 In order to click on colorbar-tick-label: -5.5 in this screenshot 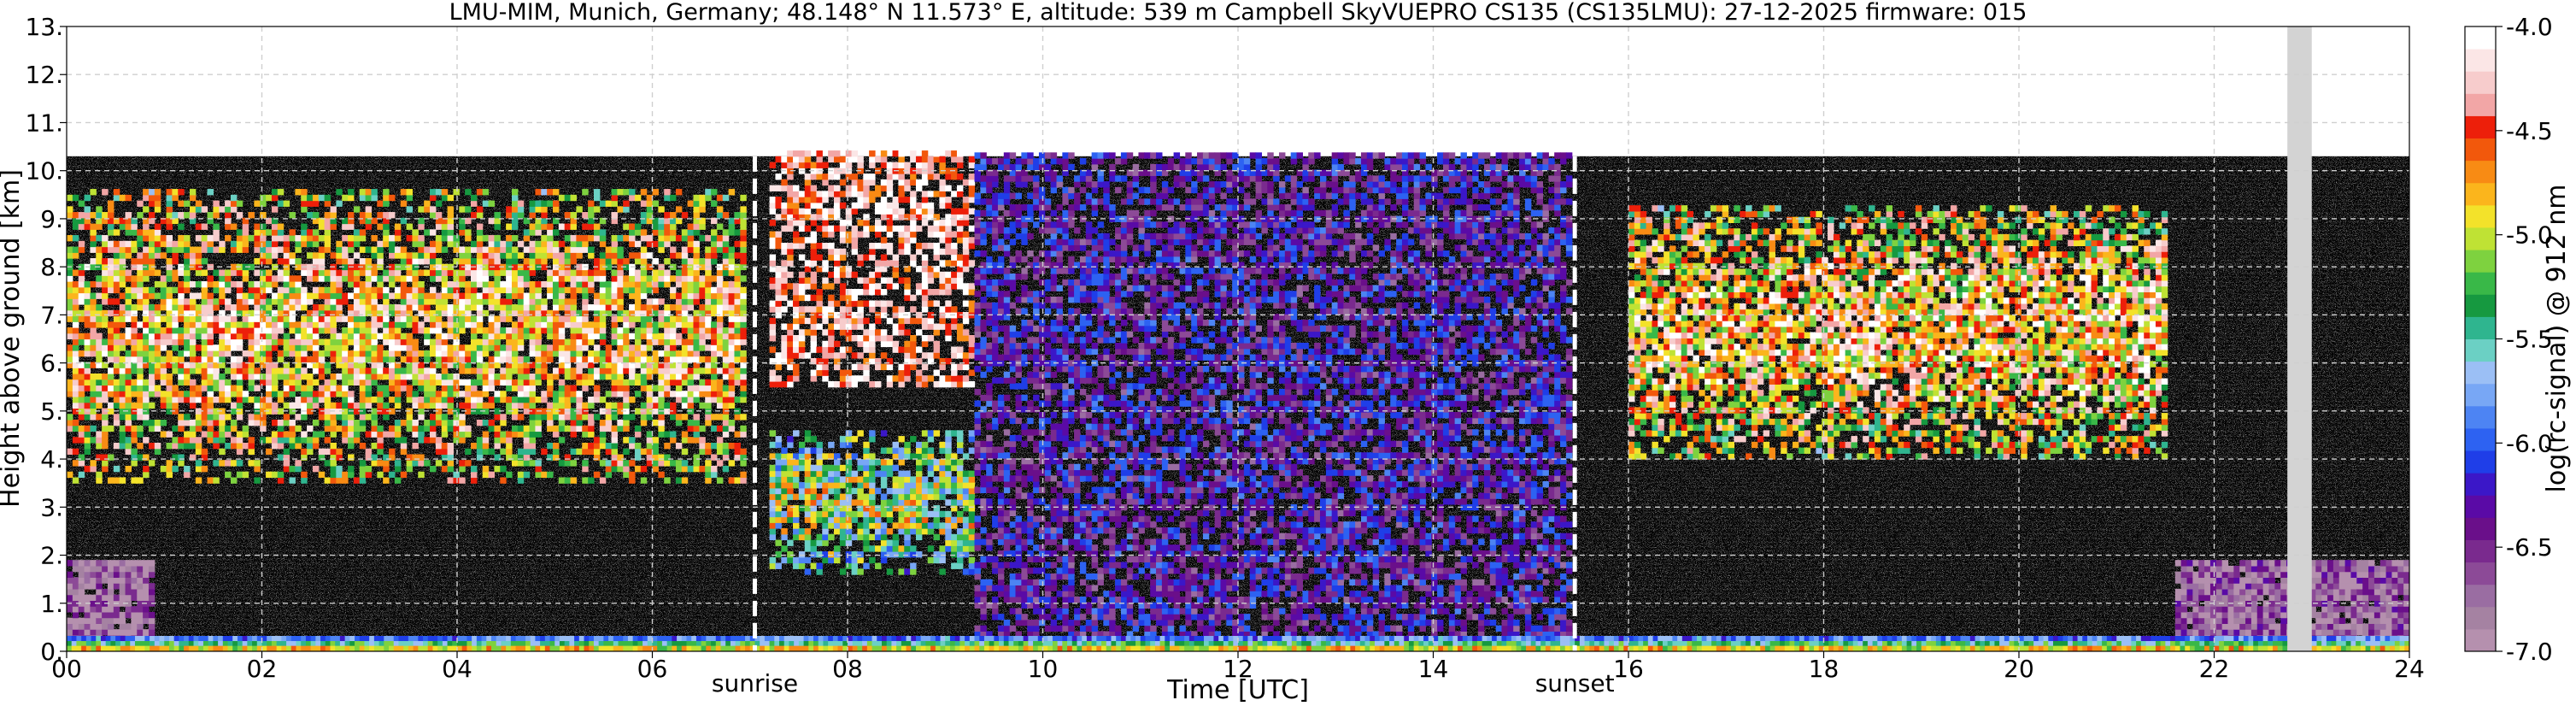, I will do `click(2529, 340)`.